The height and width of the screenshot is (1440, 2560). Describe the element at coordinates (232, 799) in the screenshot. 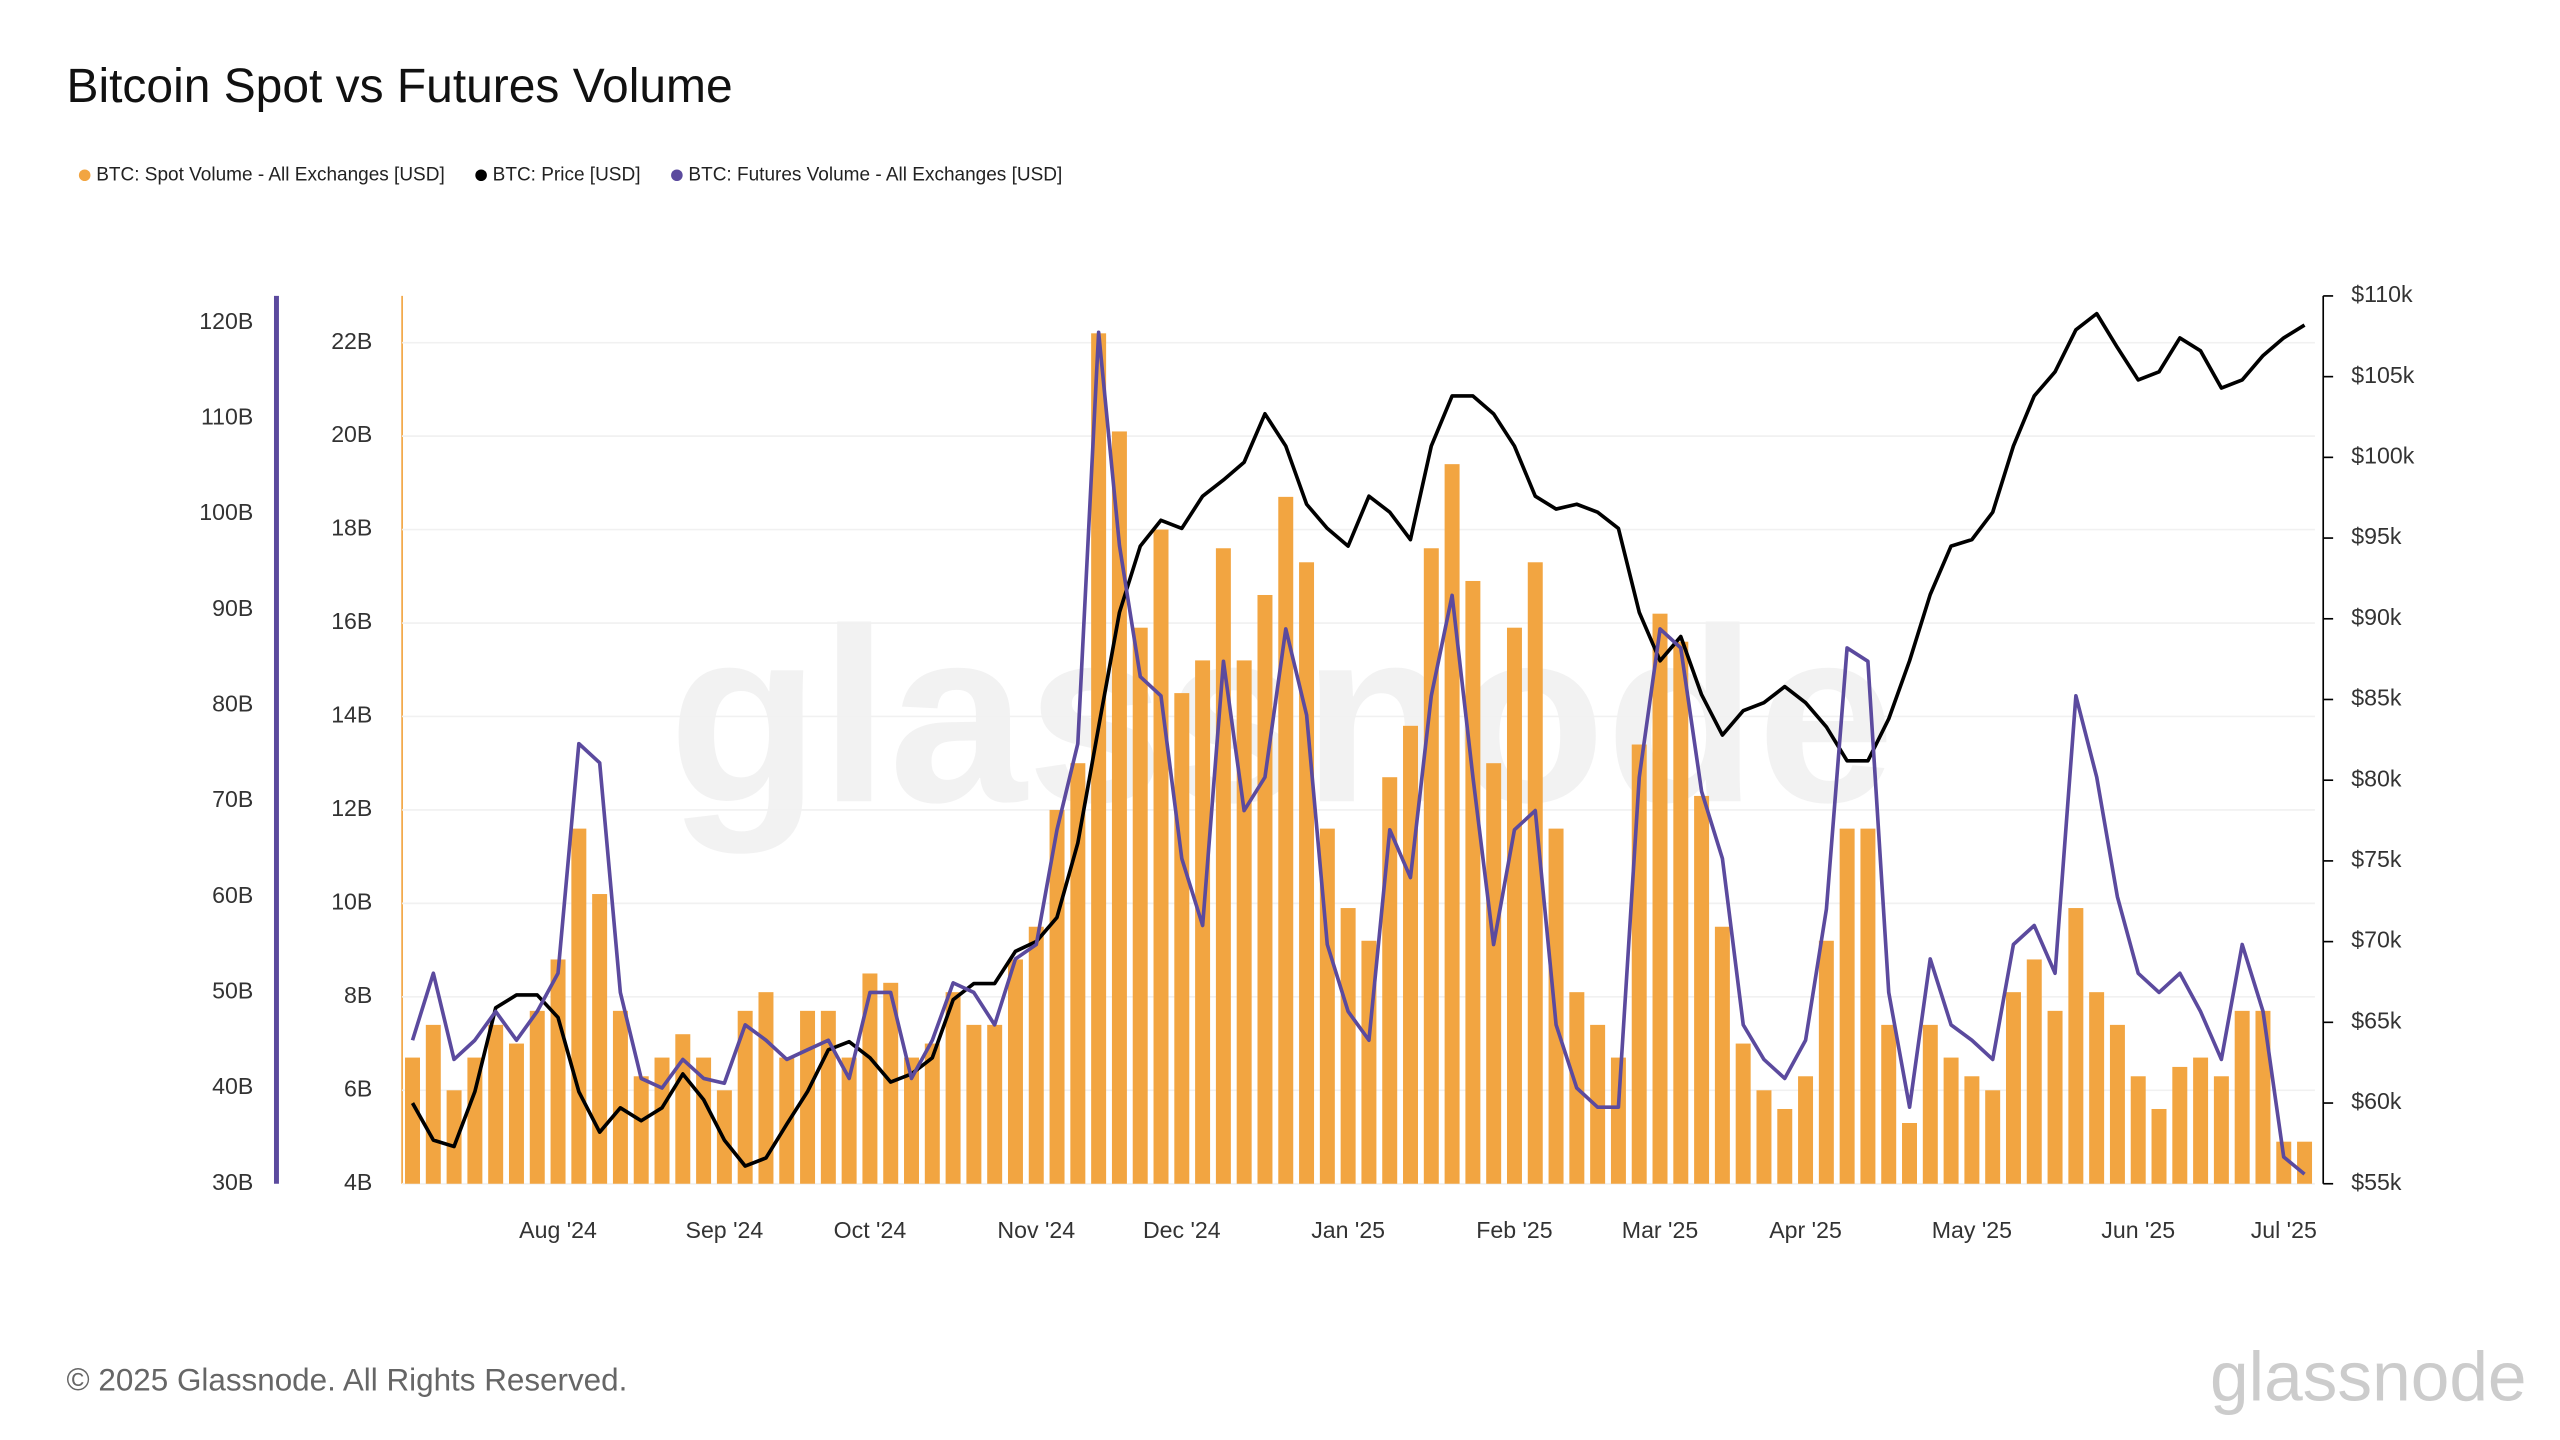

I see `y3-tick-label: 70B` at that location.